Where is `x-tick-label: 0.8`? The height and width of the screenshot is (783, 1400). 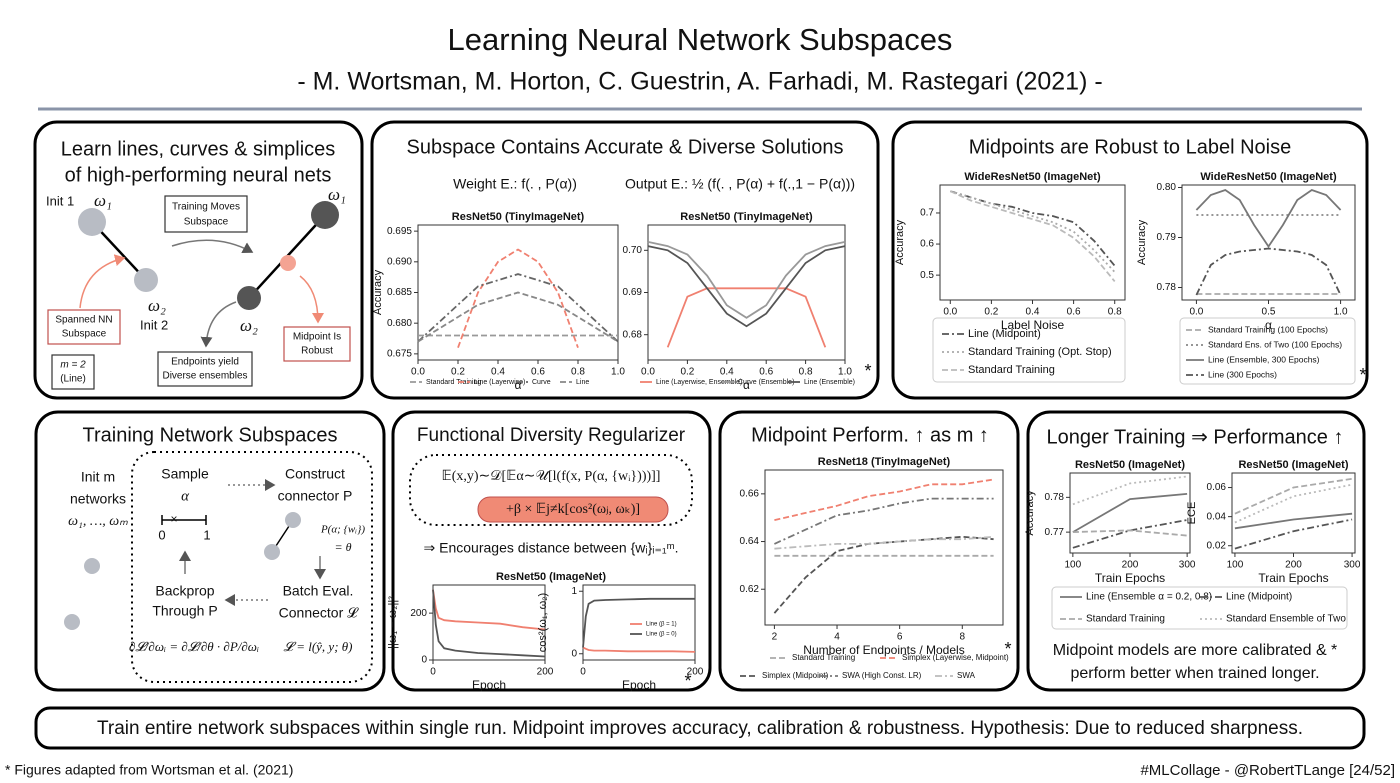
x-tick-label: 0.8 is located at coordinates (806, 372).